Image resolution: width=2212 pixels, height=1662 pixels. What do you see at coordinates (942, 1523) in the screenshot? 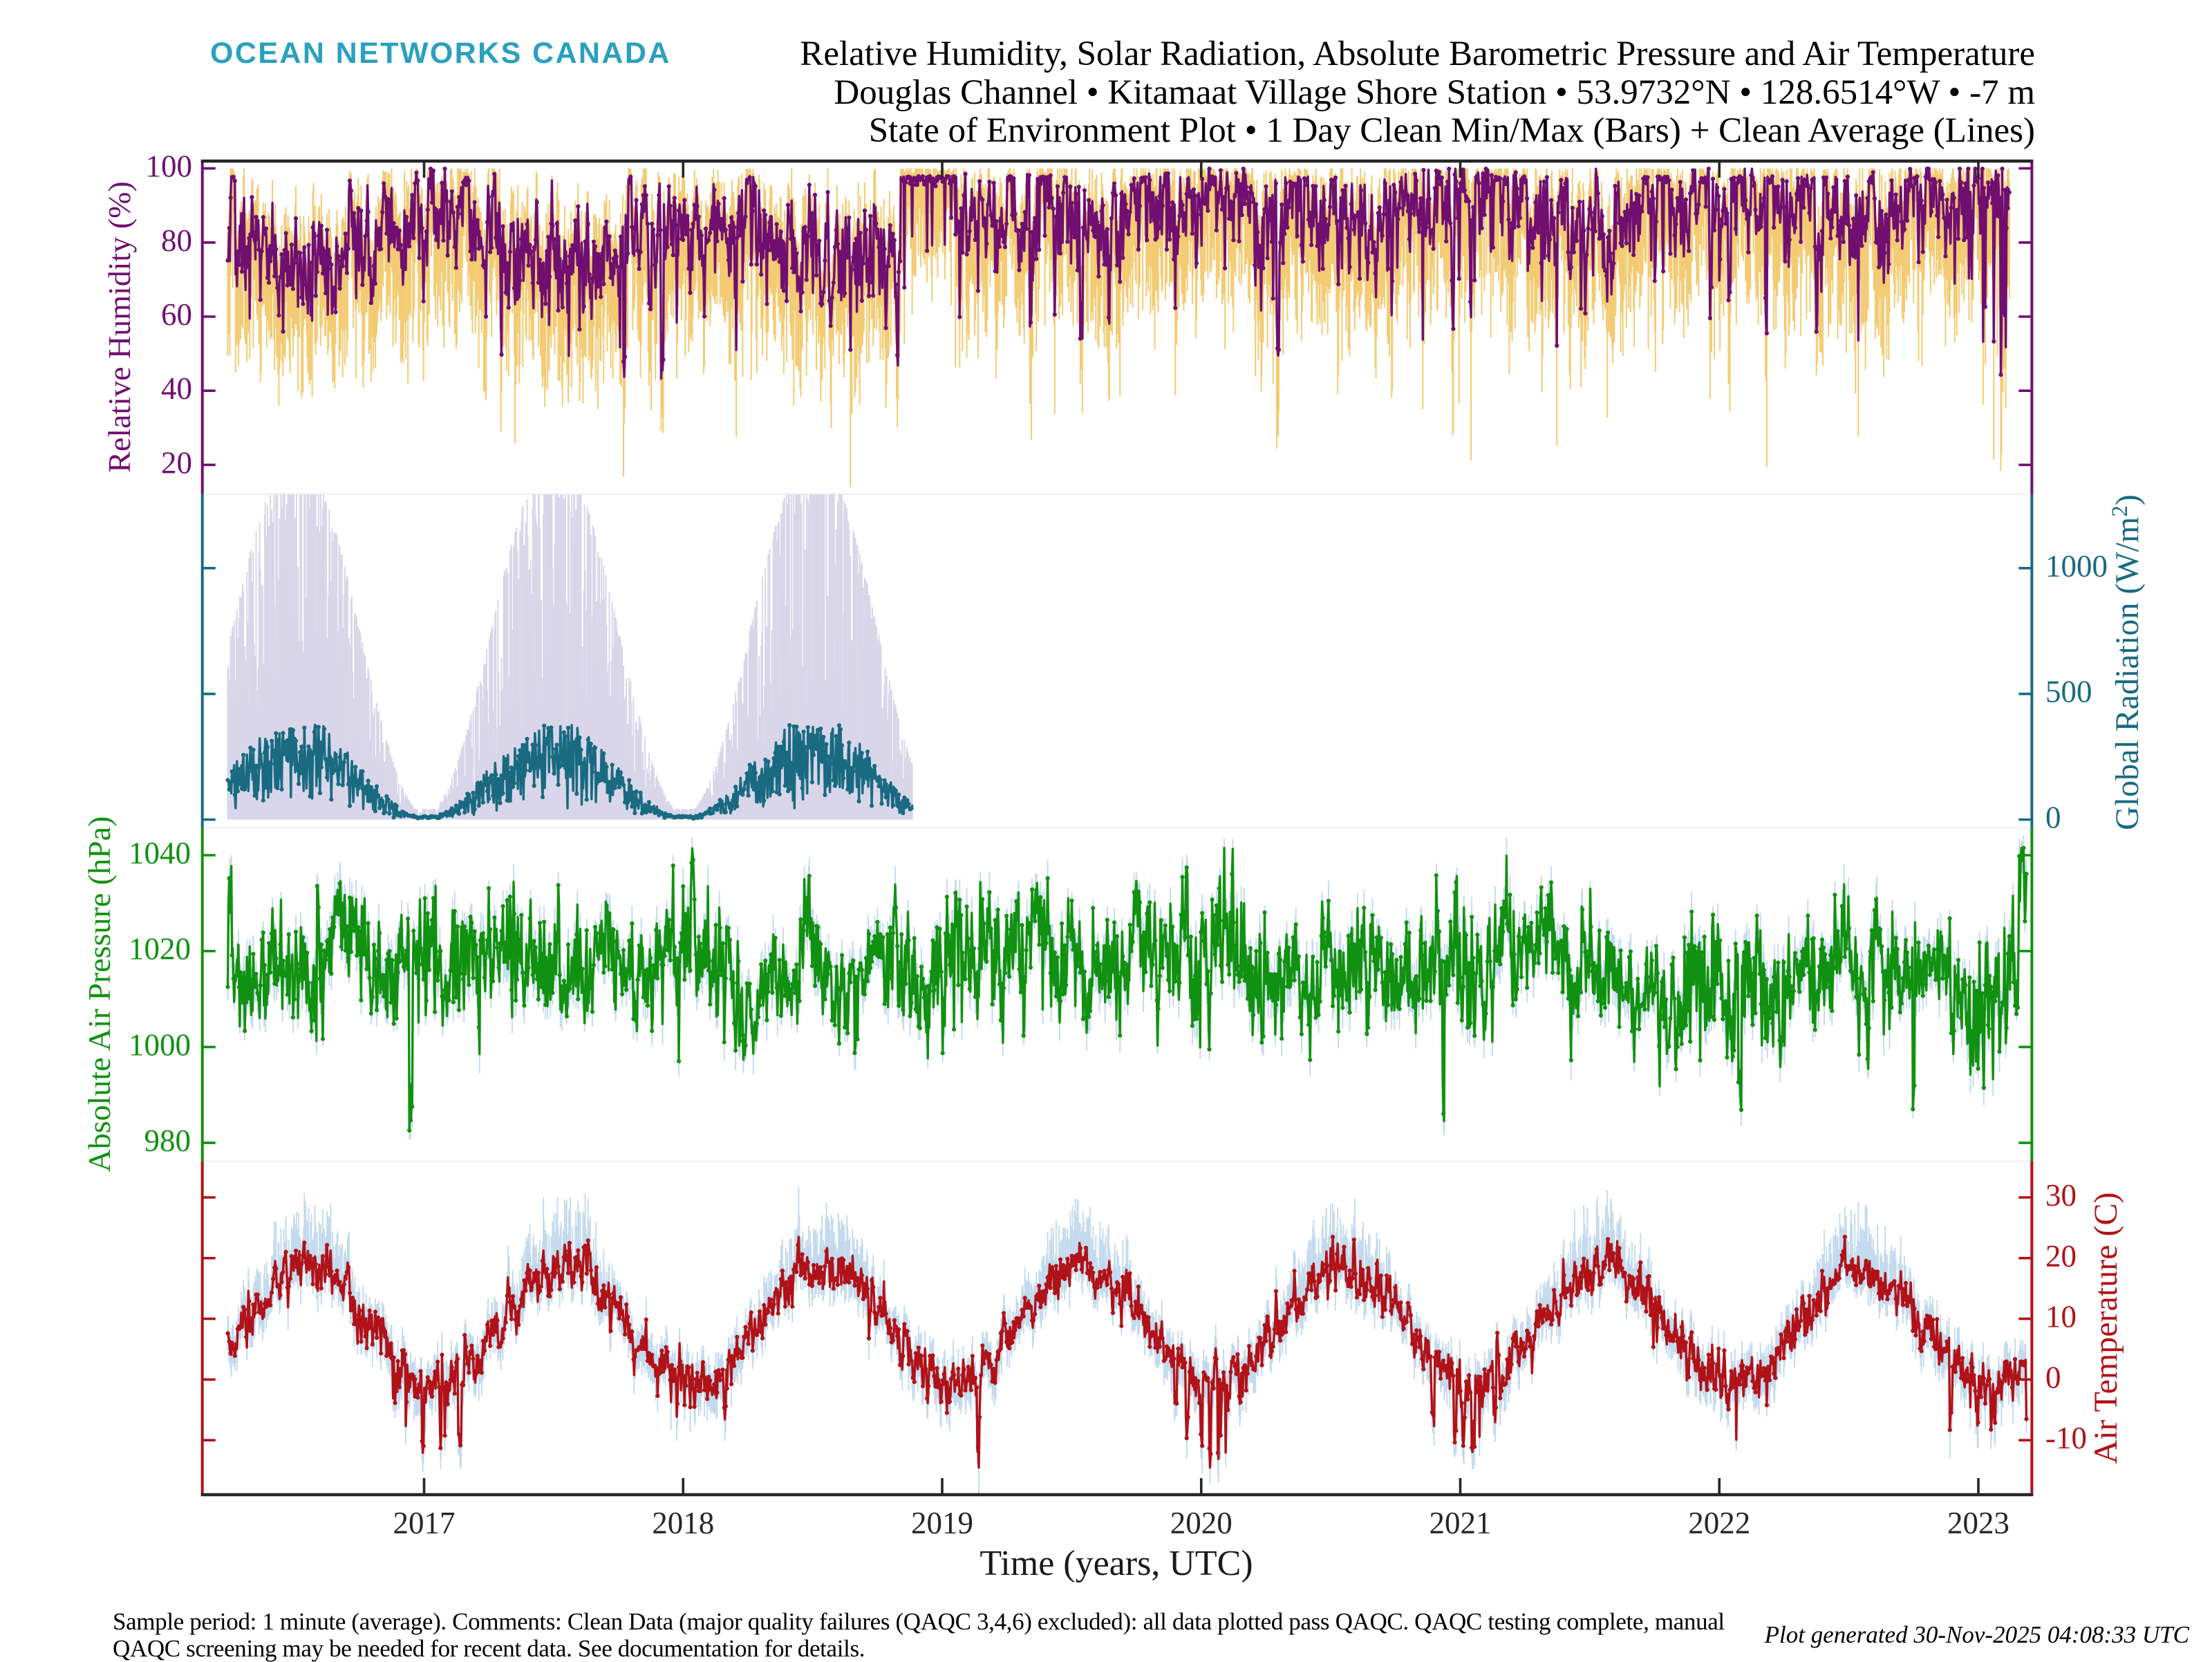
I see `svg-text: 2019` at bounding box center [942, 1523].